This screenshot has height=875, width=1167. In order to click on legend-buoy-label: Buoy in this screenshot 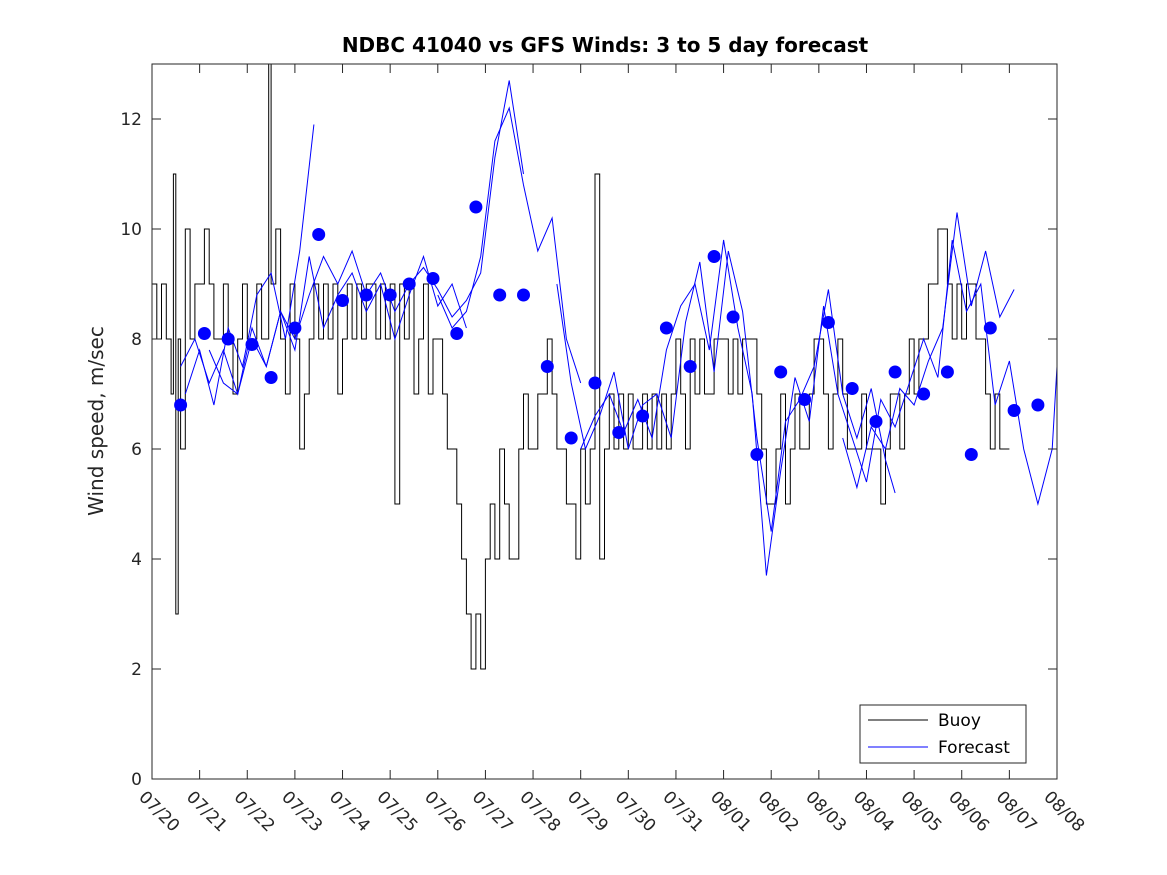, I will do `click(959, 721)`.